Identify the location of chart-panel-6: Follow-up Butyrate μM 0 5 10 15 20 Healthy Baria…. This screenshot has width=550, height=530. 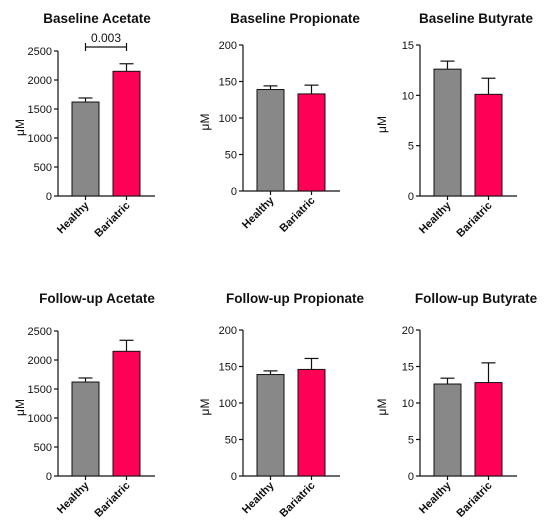
(456, 405).